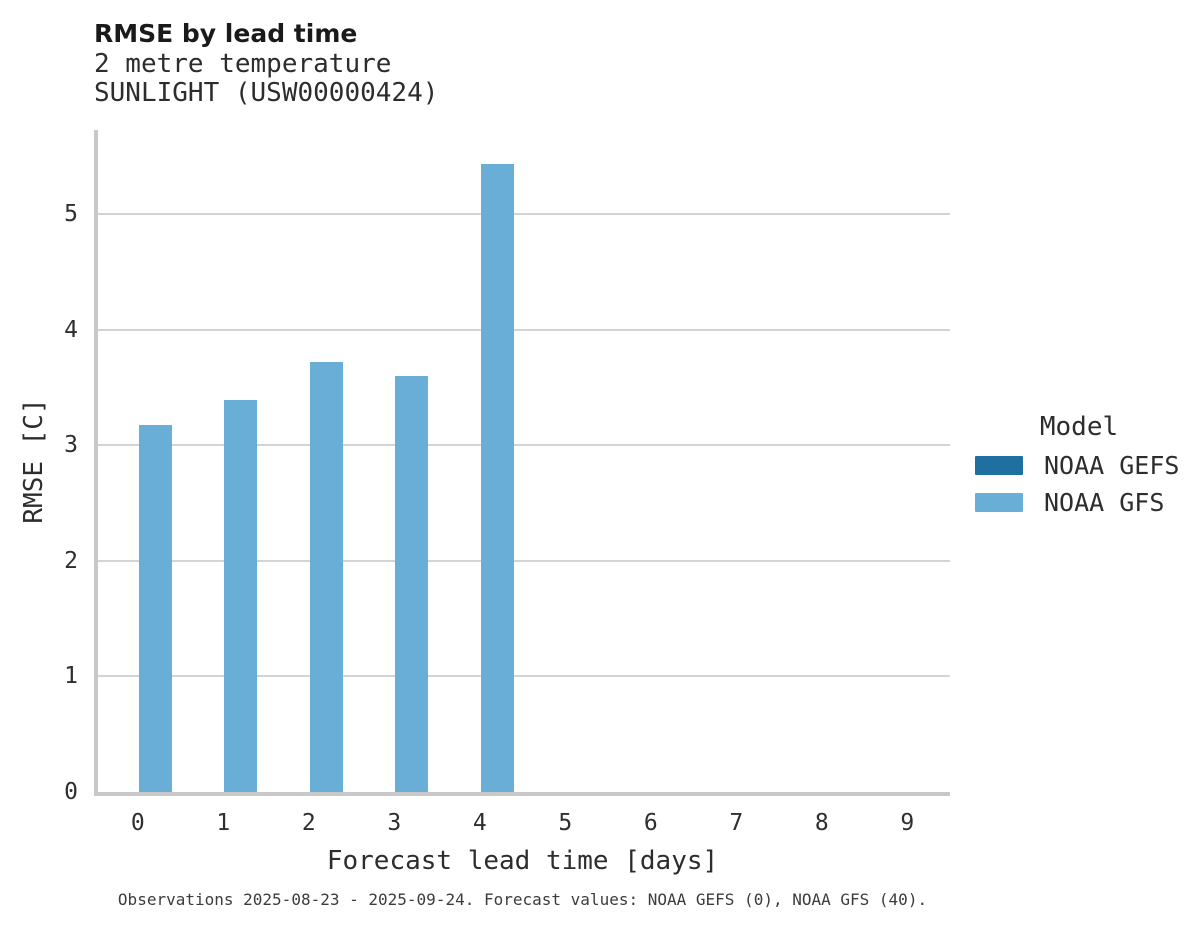 The width and height of the screenshot is (1195, 928). Describe the element at coordinates (522, 794) in the screenshot. I see `x-axis-line` at that location.